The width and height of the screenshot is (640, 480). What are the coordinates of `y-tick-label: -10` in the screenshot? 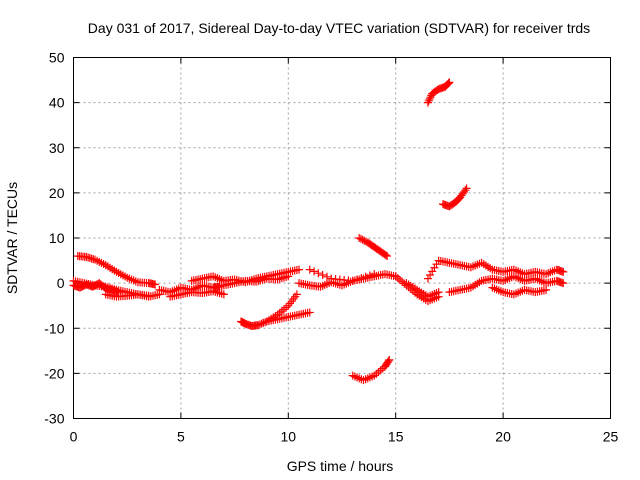 It's located at (54, 328).